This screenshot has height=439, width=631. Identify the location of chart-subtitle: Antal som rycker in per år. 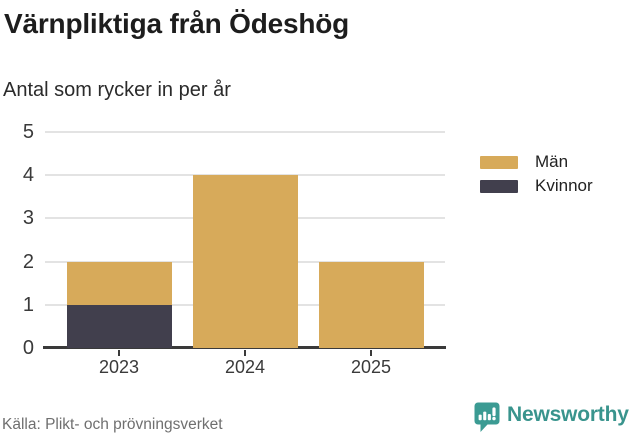
(117, 90).